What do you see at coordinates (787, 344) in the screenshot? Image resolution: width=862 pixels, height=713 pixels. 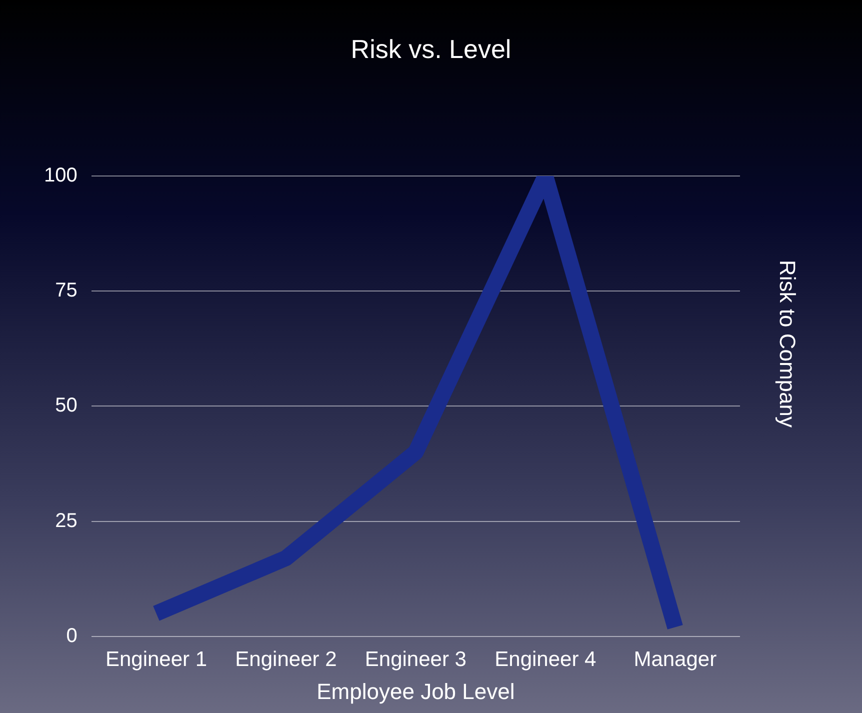 I see `y-axis-title: Risk to Company` at bounding box center [787, 344].